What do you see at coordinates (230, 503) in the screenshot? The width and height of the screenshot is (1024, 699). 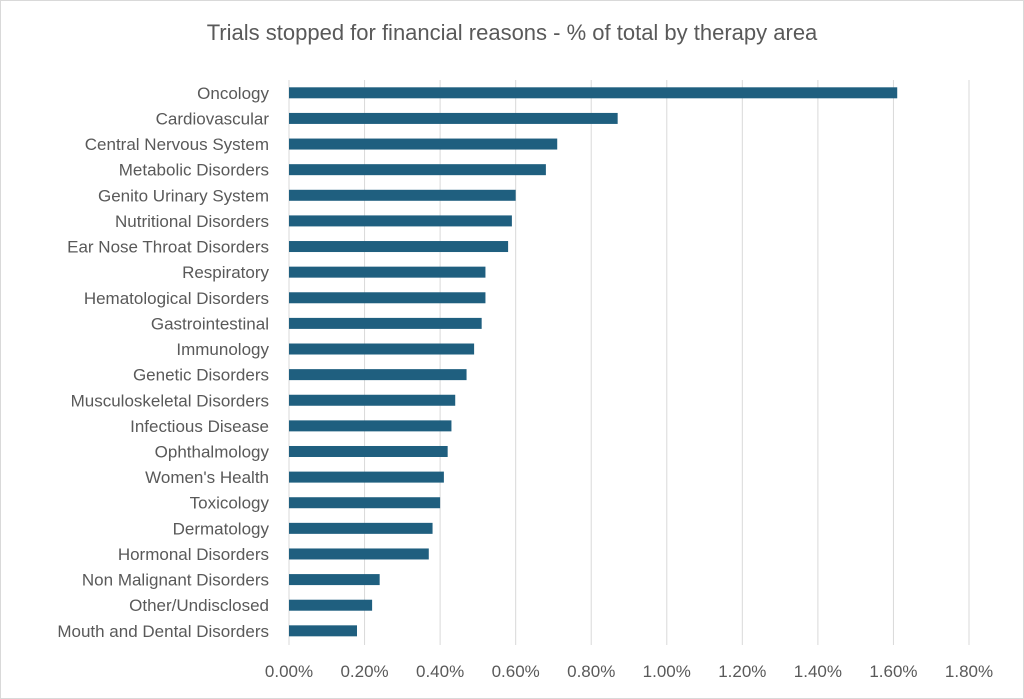 I see `category-label: Toxicology` at bounding box center [230, 503].